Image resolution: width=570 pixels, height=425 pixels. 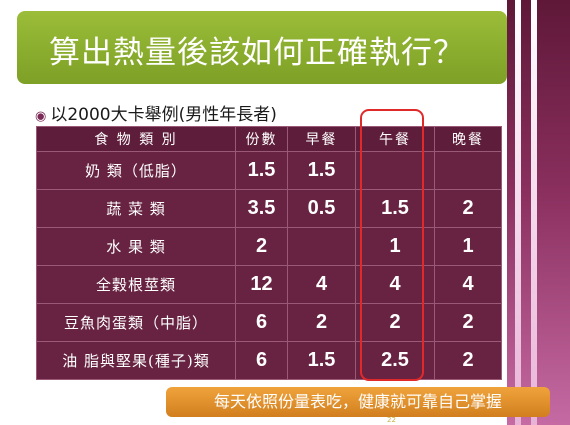 What do you see at coordinates (136, 360) in the screenshot?
I see `food-category-cell: 油 脂與堅果(種子)類` at bounding box center [136, 360].